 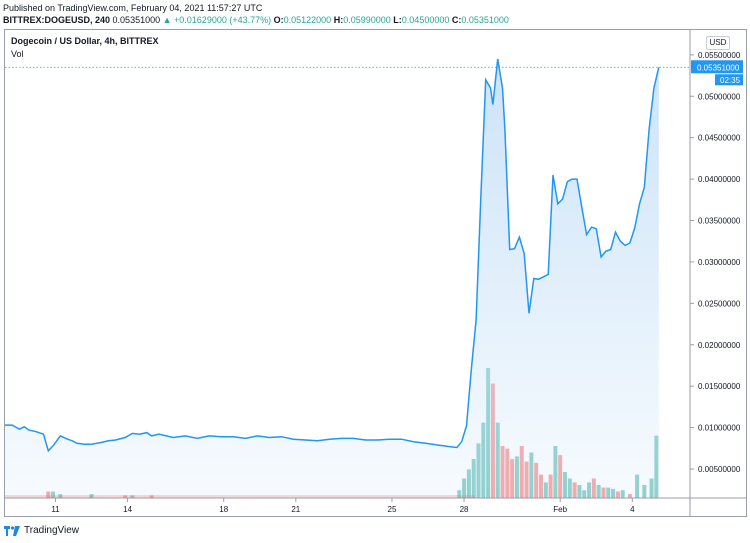 What do you see at coordinates (55, 509) in the screenshot?
I see `x-tick-label: 11` at bounding box center [55, 509].